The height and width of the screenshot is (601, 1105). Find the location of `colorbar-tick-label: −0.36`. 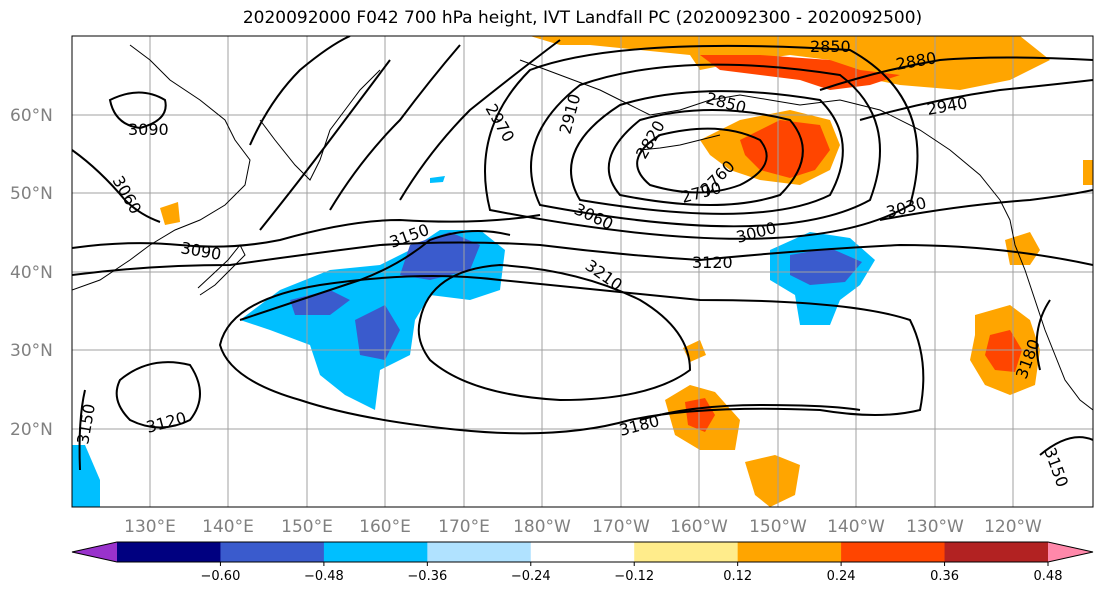

colorbar-tick-label: −0.36 is located at coordinates (427, 576).